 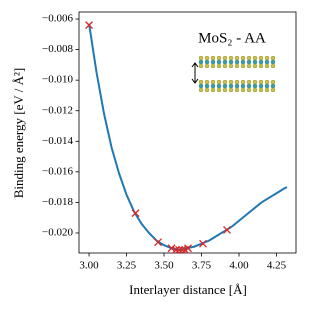 I want to click on structure-inset, so click(x=233, y=74).